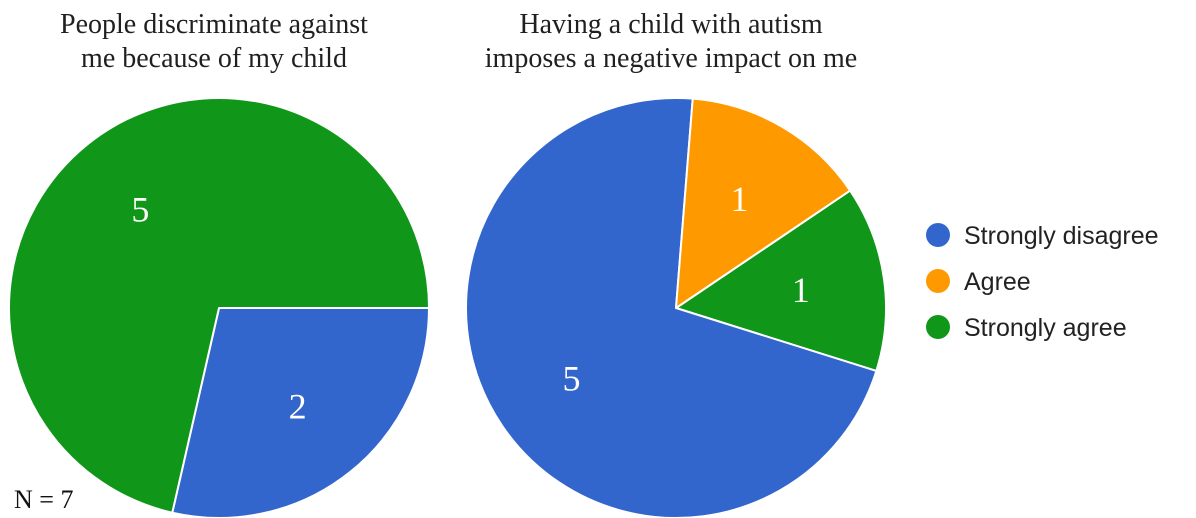 This screenshot has width=1196, height=518. I want to click on legend-swatch-strongly-agree, so click(938, 327).